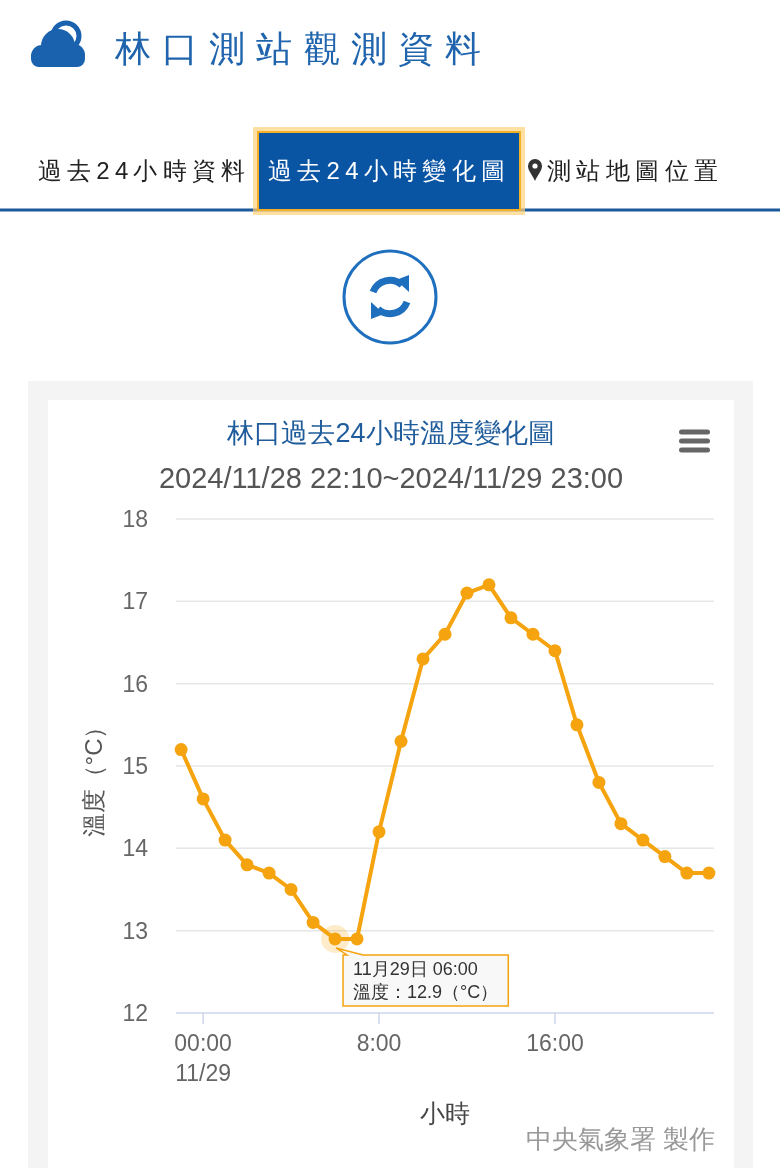 This screenshot has width=780, height=1168. I want to click on x-tick-label: 8:00, so click(379, 1043).